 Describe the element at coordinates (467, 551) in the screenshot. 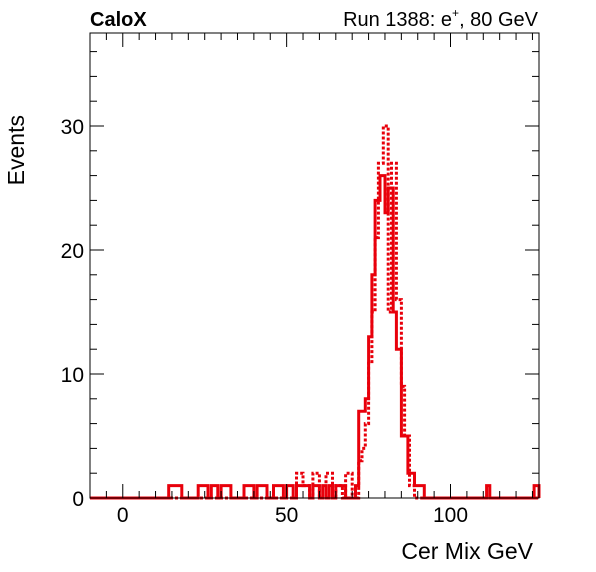

I see `x-axis-label: Cer Mix GeV` at that location.